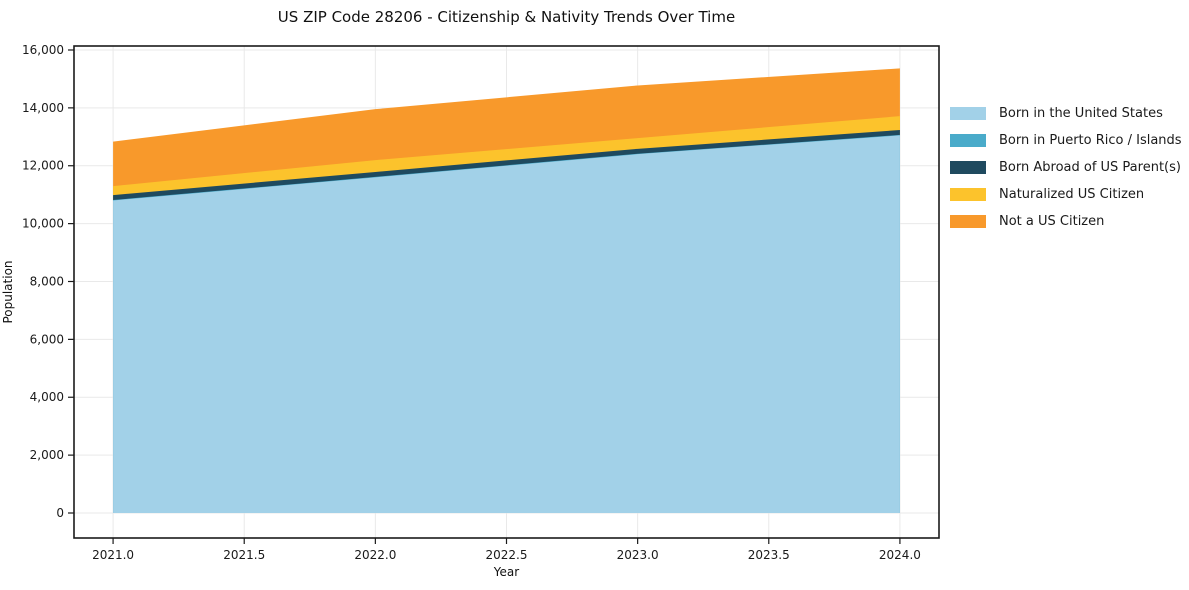 The width and height of the screenshot is (1189, 590). I want to click on legend-item: Born in the United States, so click(1066, 113).